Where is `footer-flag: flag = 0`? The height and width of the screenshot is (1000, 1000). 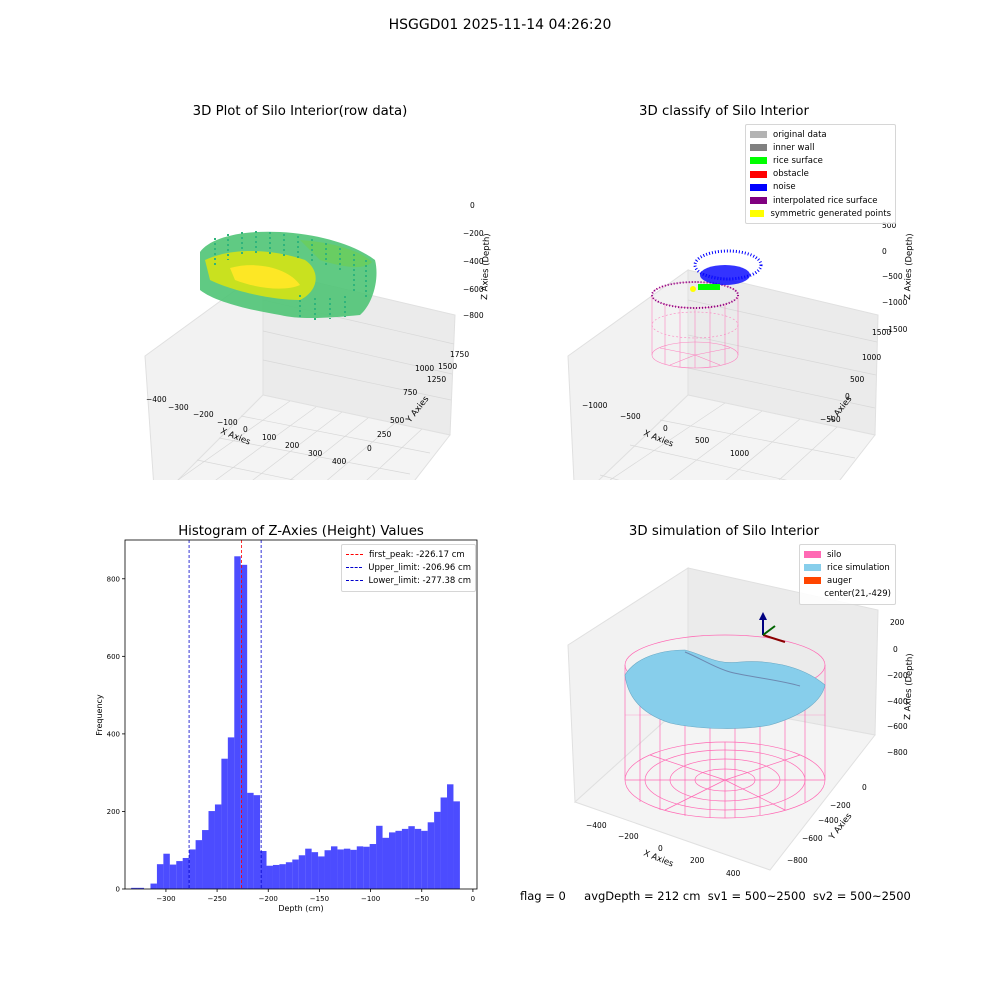
footer-flag: flag = 0 is located at coordinates (543, 896).